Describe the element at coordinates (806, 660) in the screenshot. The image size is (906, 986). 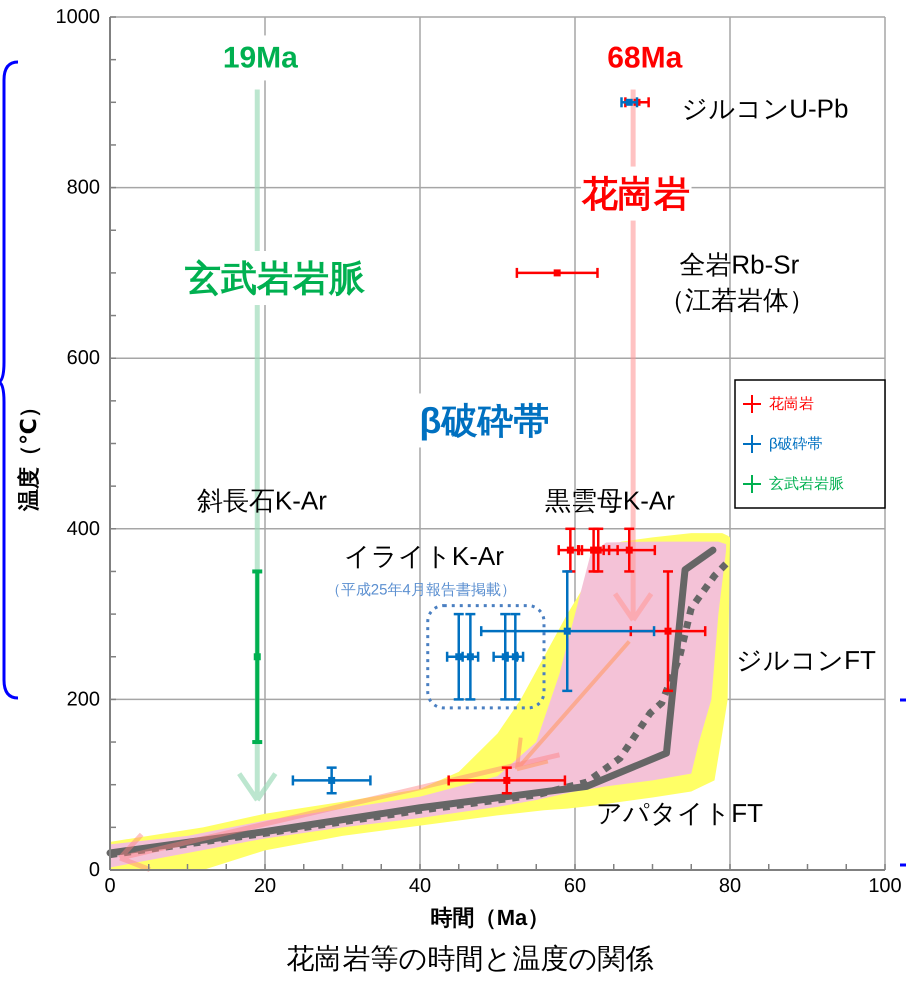
I see `annotation: ジルコンFT` at that location.